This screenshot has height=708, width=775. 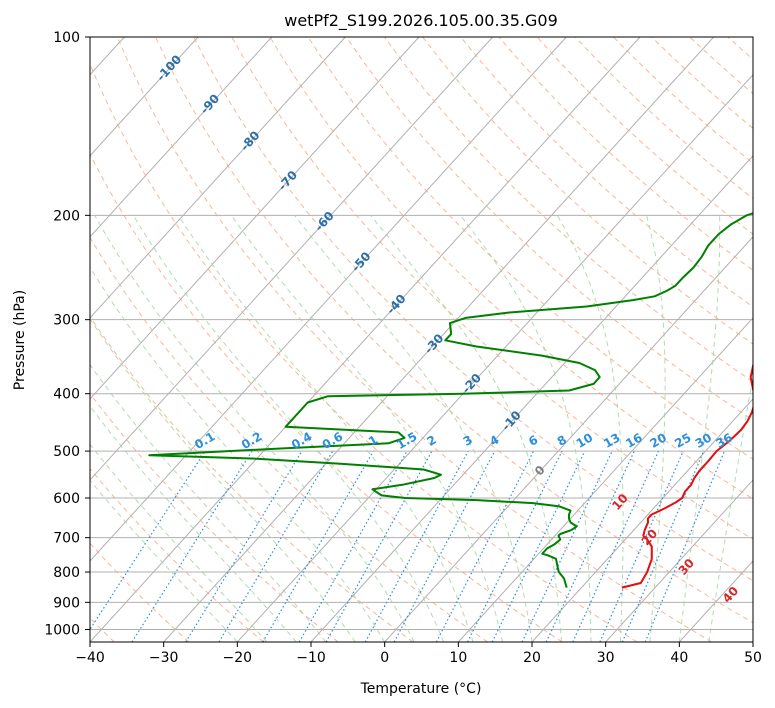 I want to click on mixing-ratio-label: 8, so click(x=562, y=441).